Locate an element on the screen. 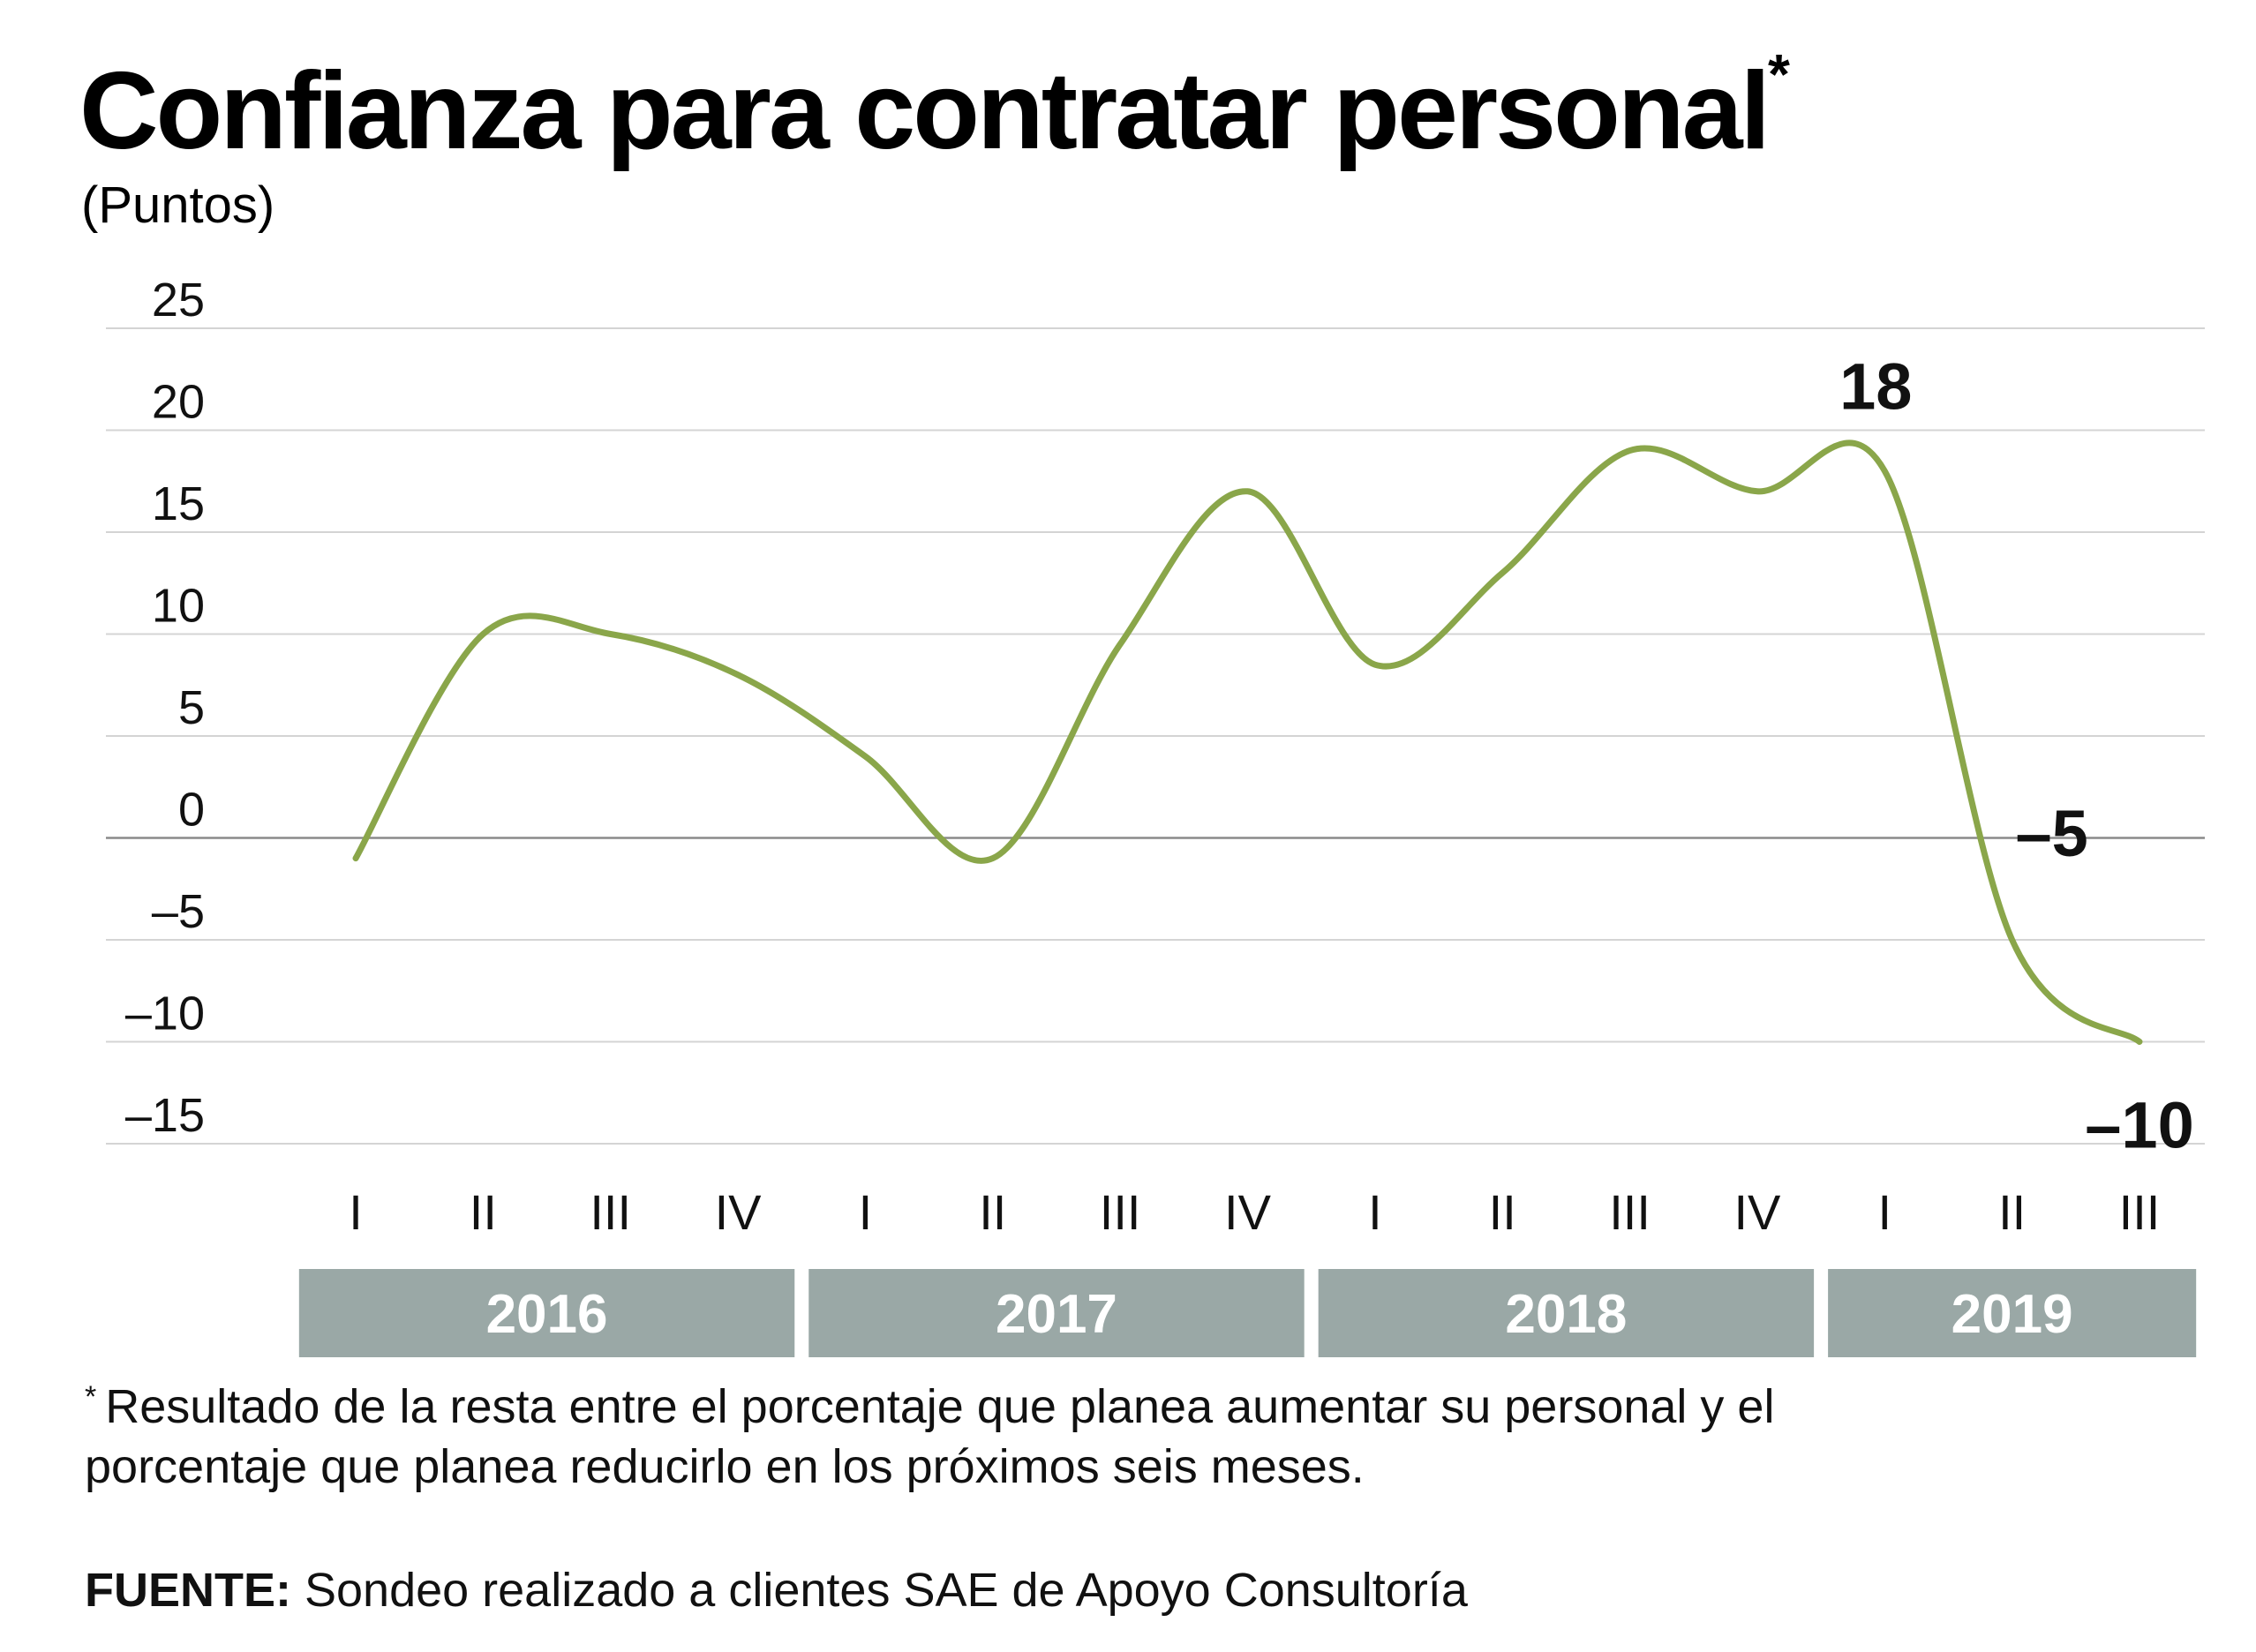 This screenshot has width=2256, height=1652. source-label: FUENTE: is located at coordinates (188, 1590).